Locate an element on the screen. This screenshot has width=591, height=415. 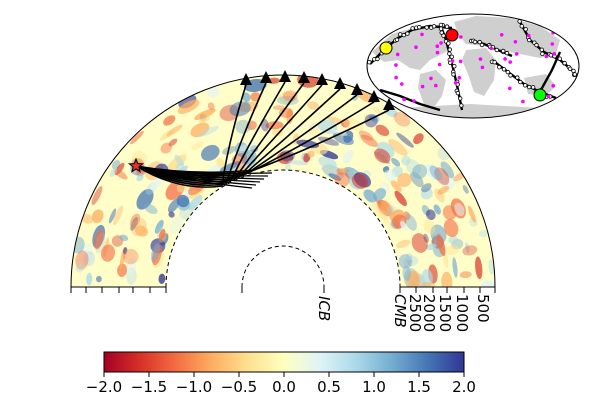
map-continents is located at coordinates (473, 67).